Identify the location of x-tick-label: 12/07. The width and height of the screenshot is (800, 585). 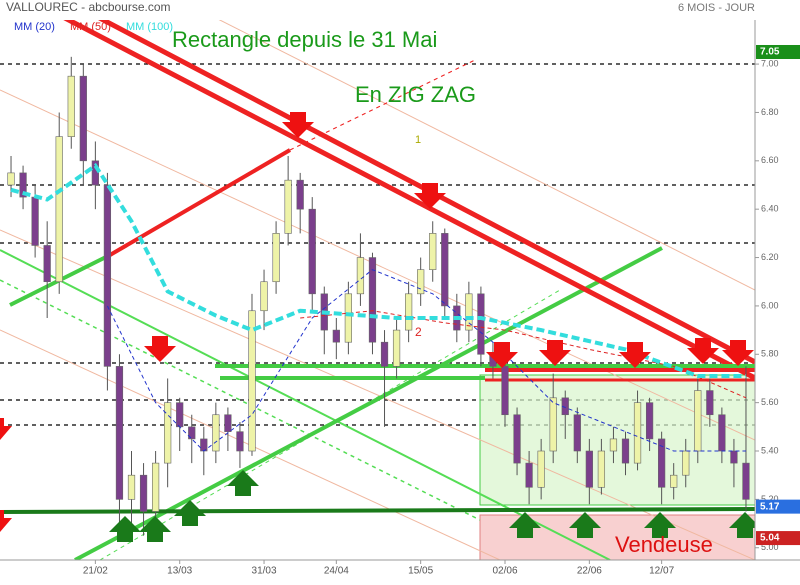
(661, 571).